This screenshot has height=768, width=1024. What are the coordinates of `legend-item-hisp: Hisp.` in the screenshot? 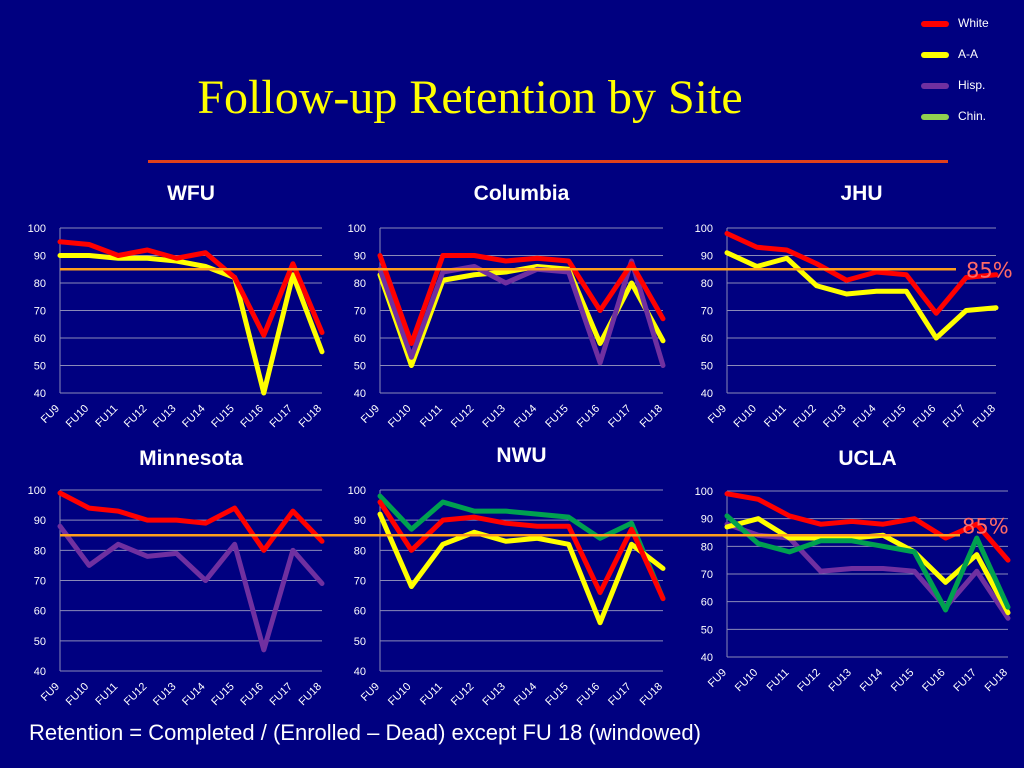 It's located at (968, 89).